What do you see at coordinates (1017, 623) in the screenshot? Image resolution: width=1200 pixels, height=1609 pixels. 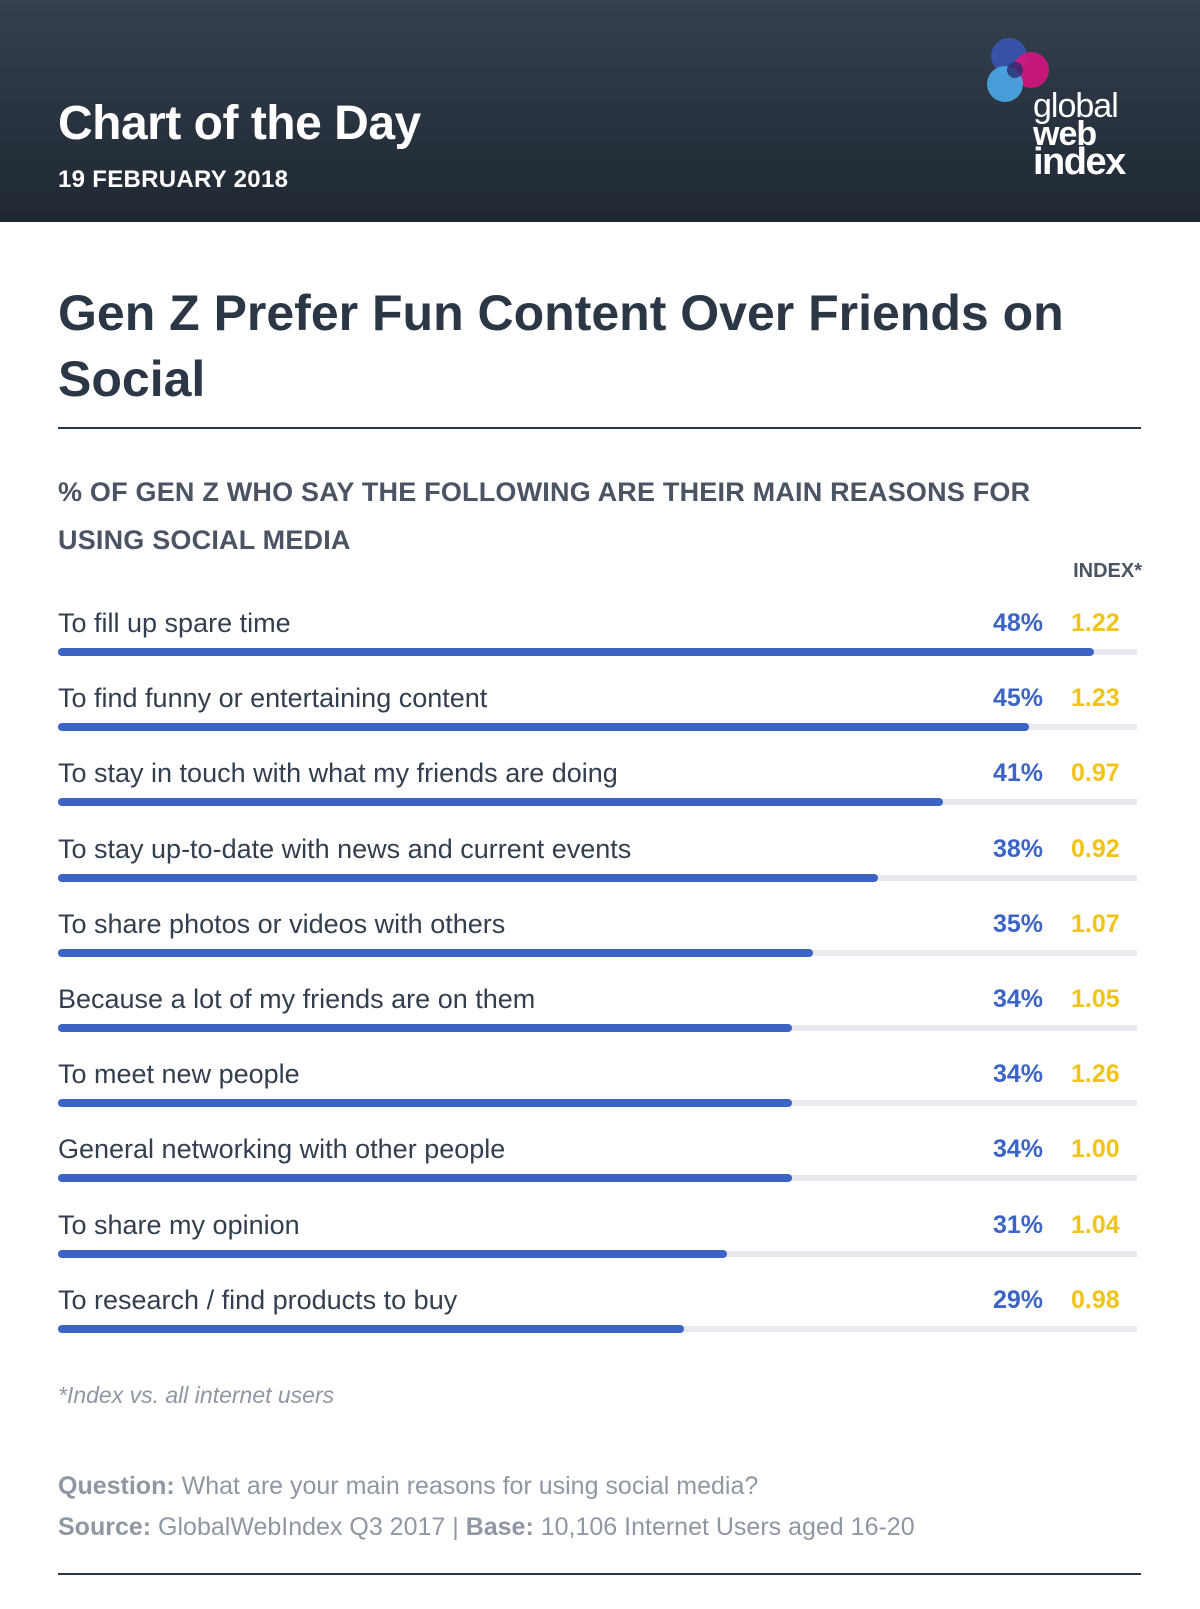 I see `bar-value-label: 48%` at bounding box center [1017, 623].